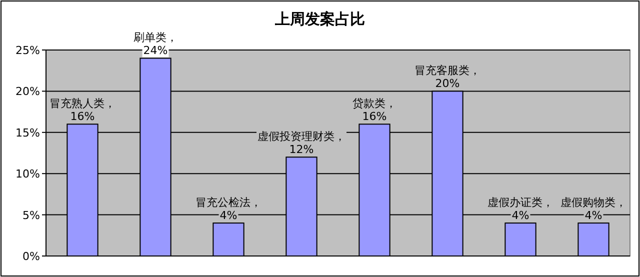 The image size is (640, 277). Describe the element at coordinates (447, 77) in the screenshot. I see `data-label: 冒充客服类，20%` at that location.